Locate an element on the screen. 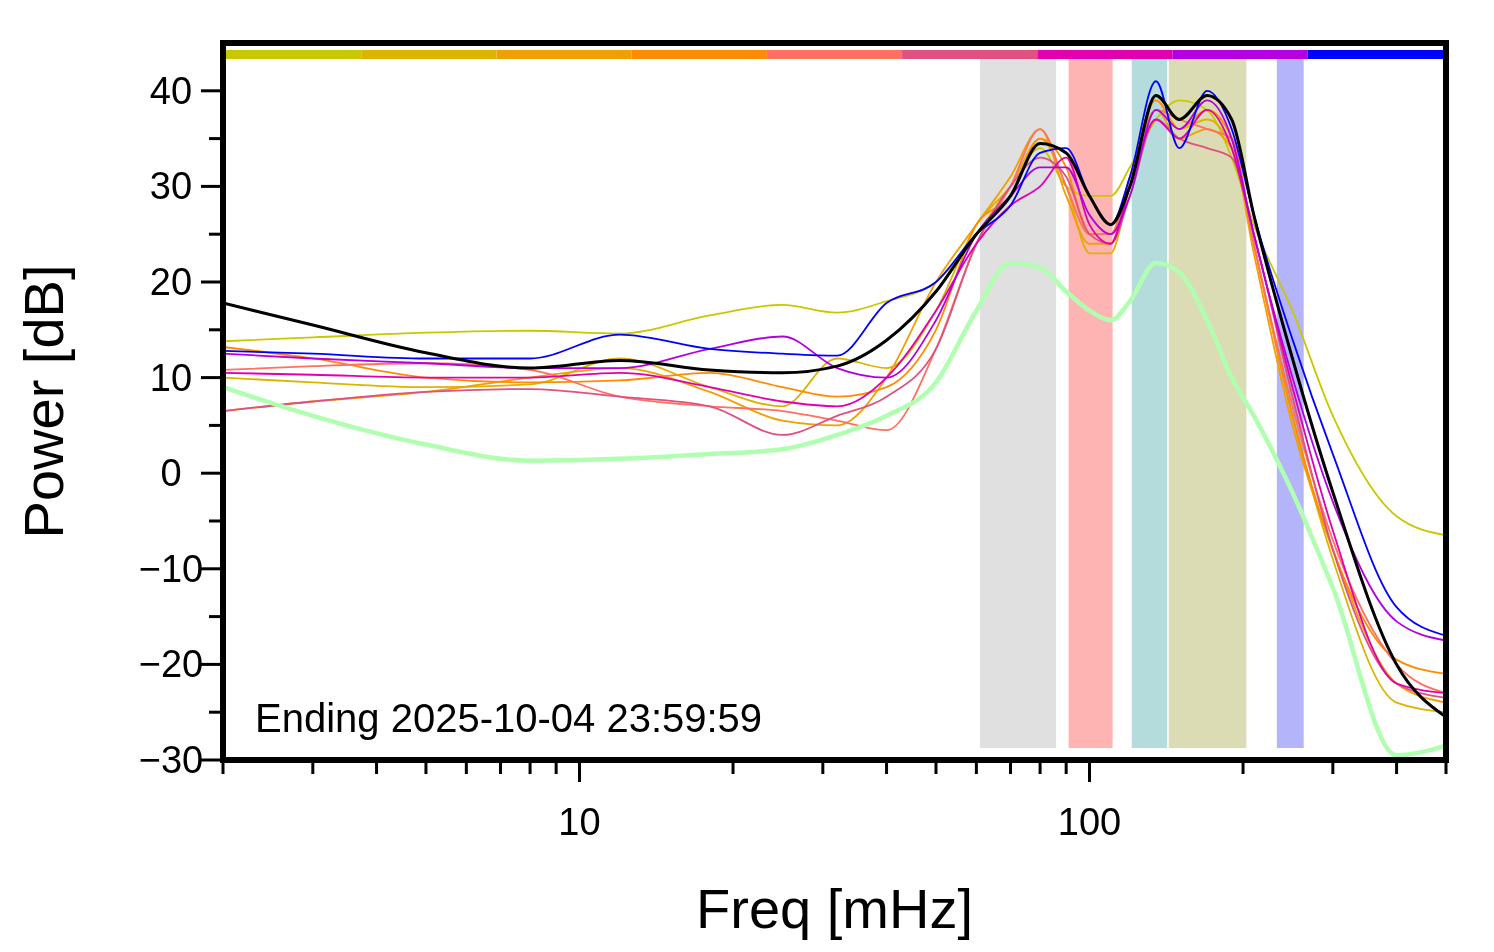  annotation: Ending 2025-10-04 23:59:59 is located at coordinates (509, 718).